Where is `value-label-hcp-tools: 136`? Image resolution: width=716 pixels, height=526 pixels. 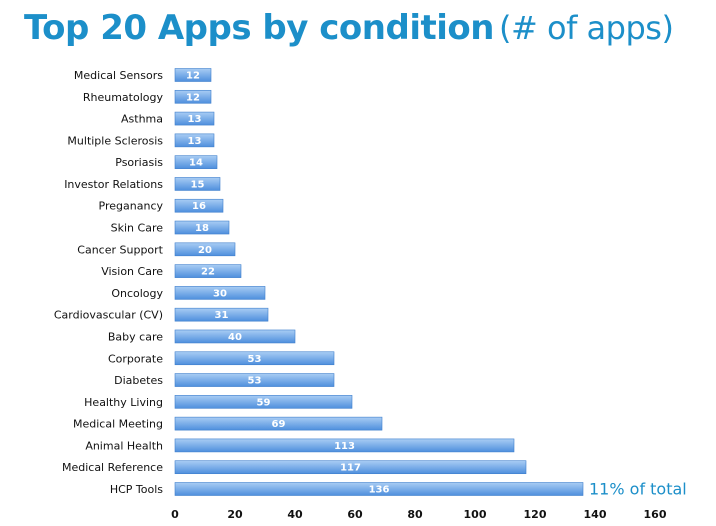
value-label-hcp-tools: 136 is located at coordinates (379, 490).